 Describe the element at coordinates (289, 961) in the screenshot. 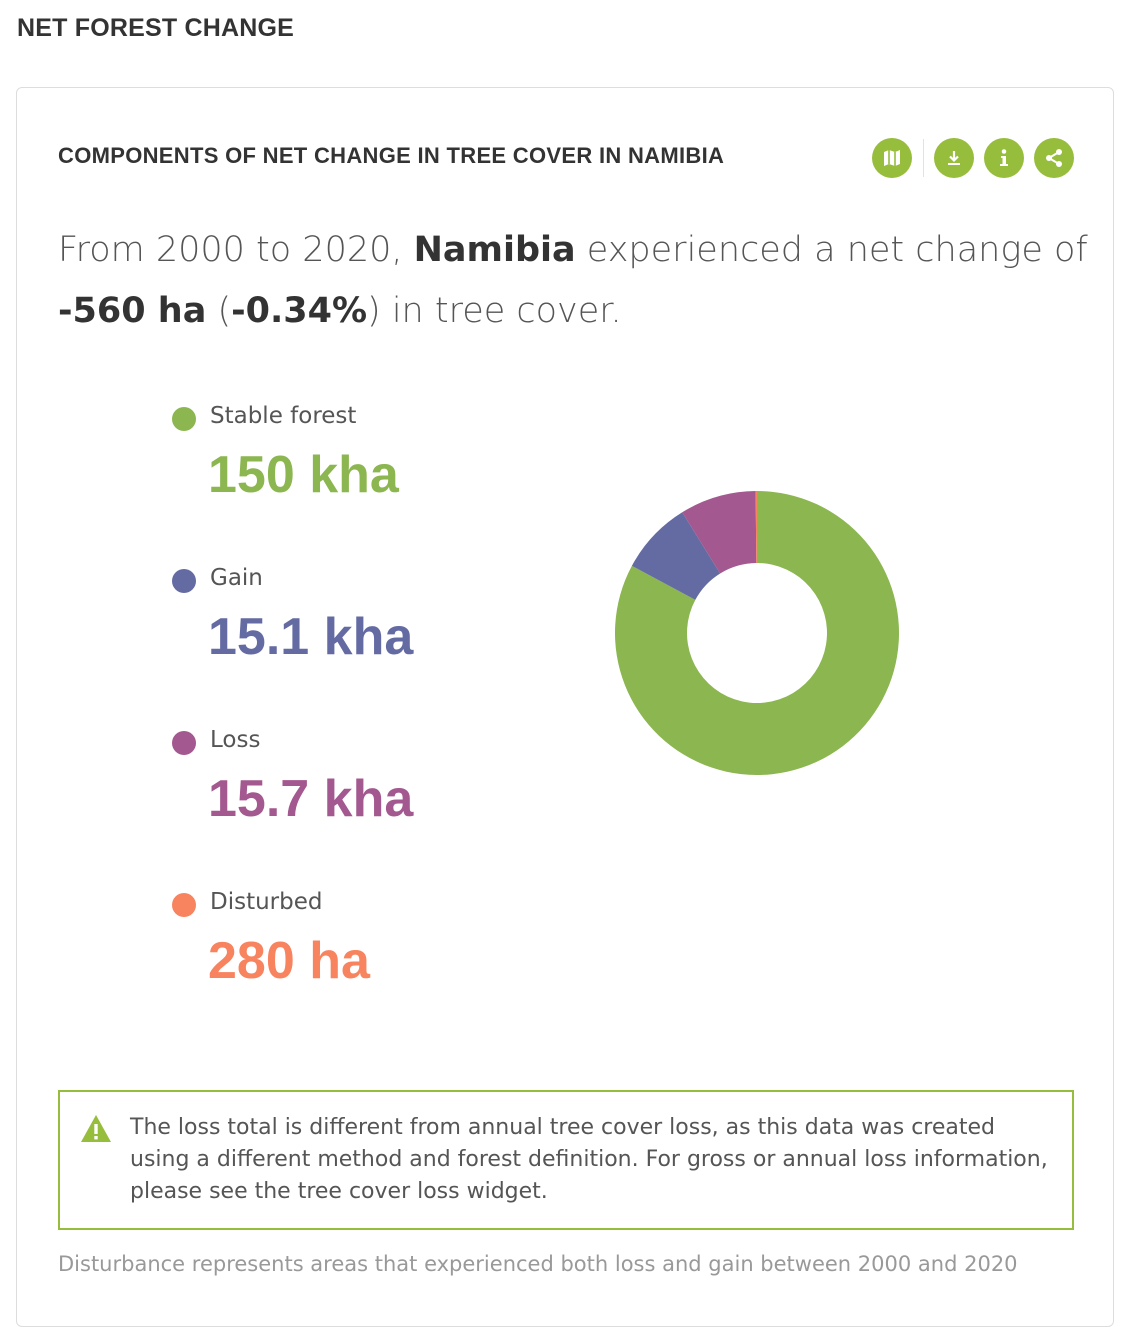

I see `legend-value: 280 ha` at that location.